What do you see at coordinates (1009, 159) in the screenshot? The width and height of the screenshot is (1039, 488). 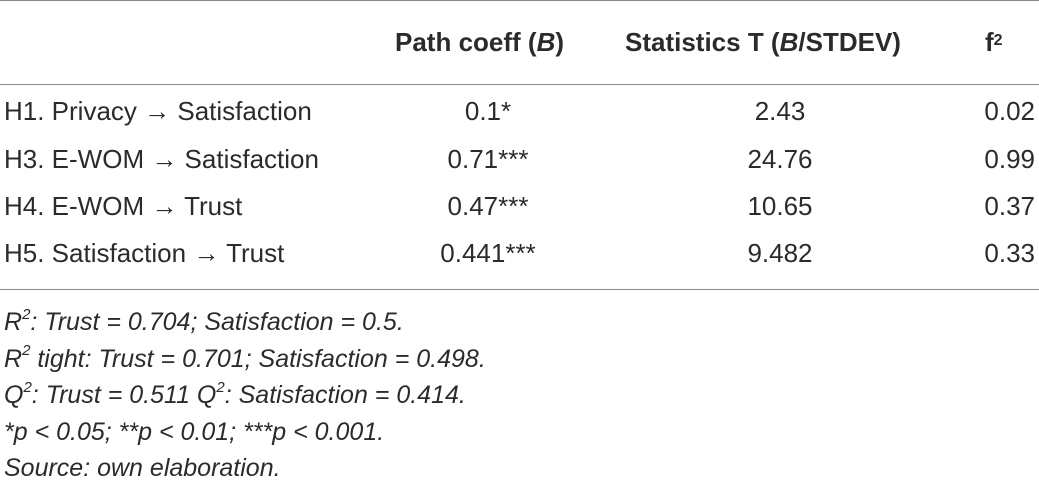 I see `row-2-f2: 0.99` at bounding box center [1009, 159].